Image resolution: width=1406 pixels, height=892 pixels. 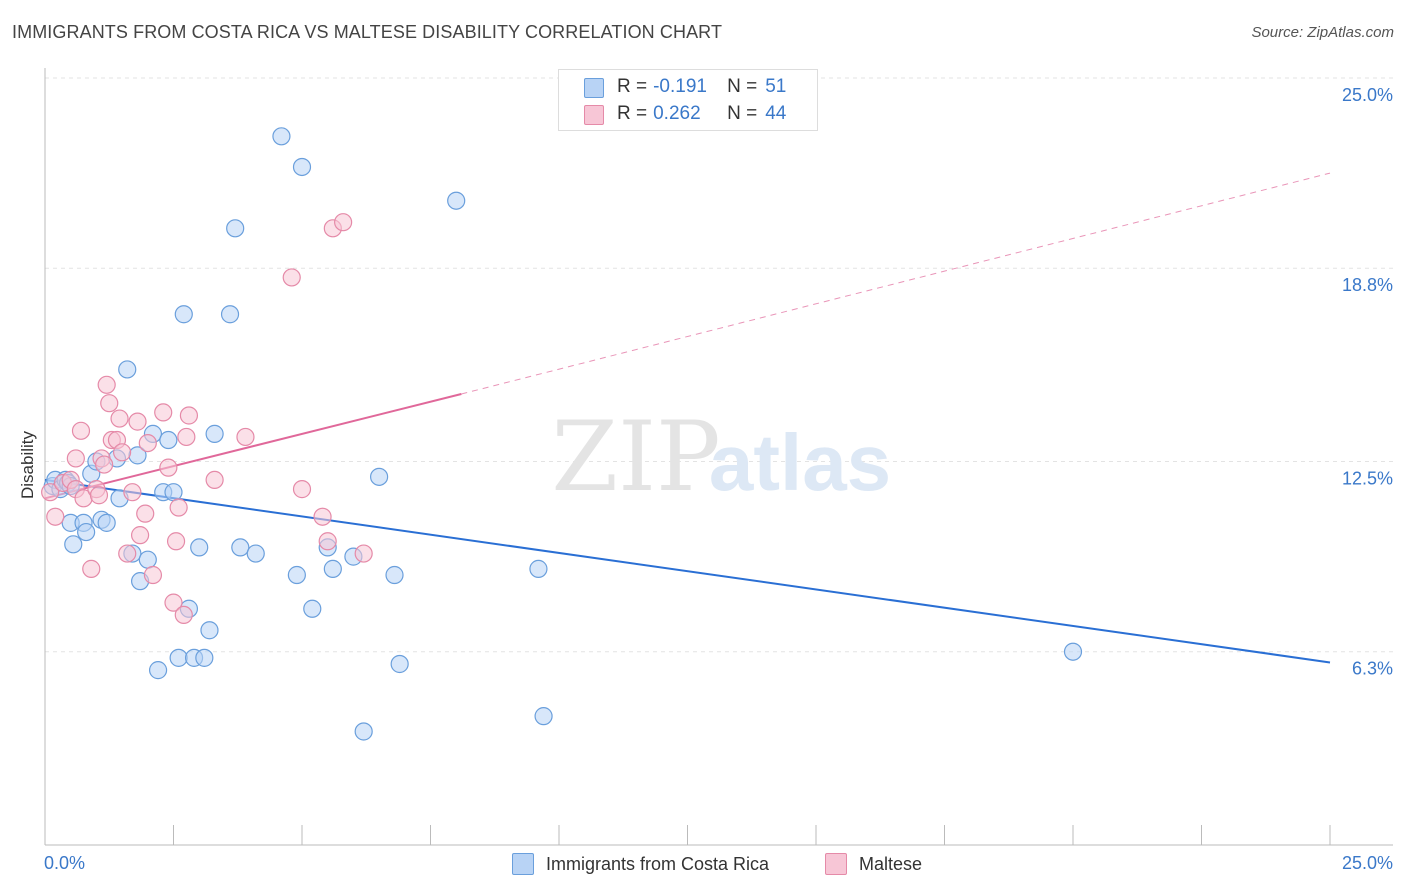 What do you see at coordinates (1322, 32) in the screenshot?
I see `source-label: Source: ZipAtlas.com` at bounding box center [1322, 32].